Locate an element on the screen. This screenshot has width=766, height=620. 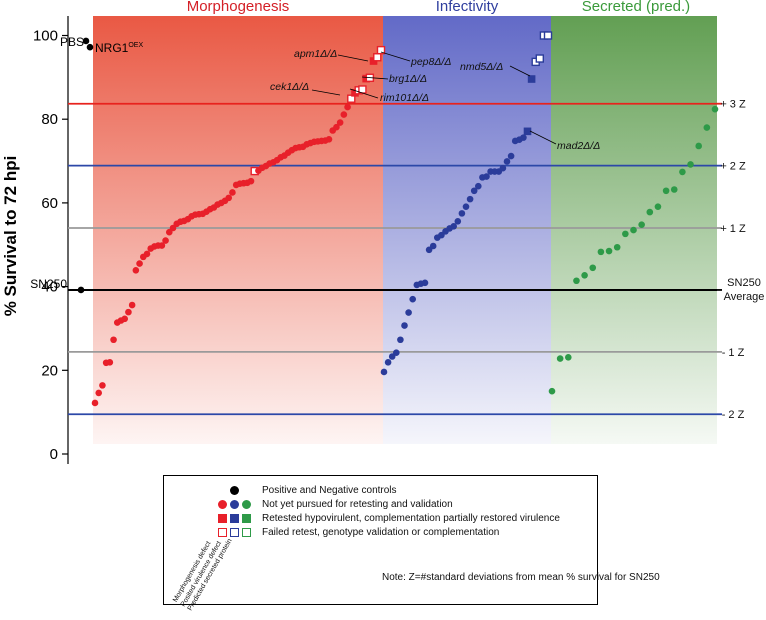
legend-green-square-icon is located at coordinates (246, 518).